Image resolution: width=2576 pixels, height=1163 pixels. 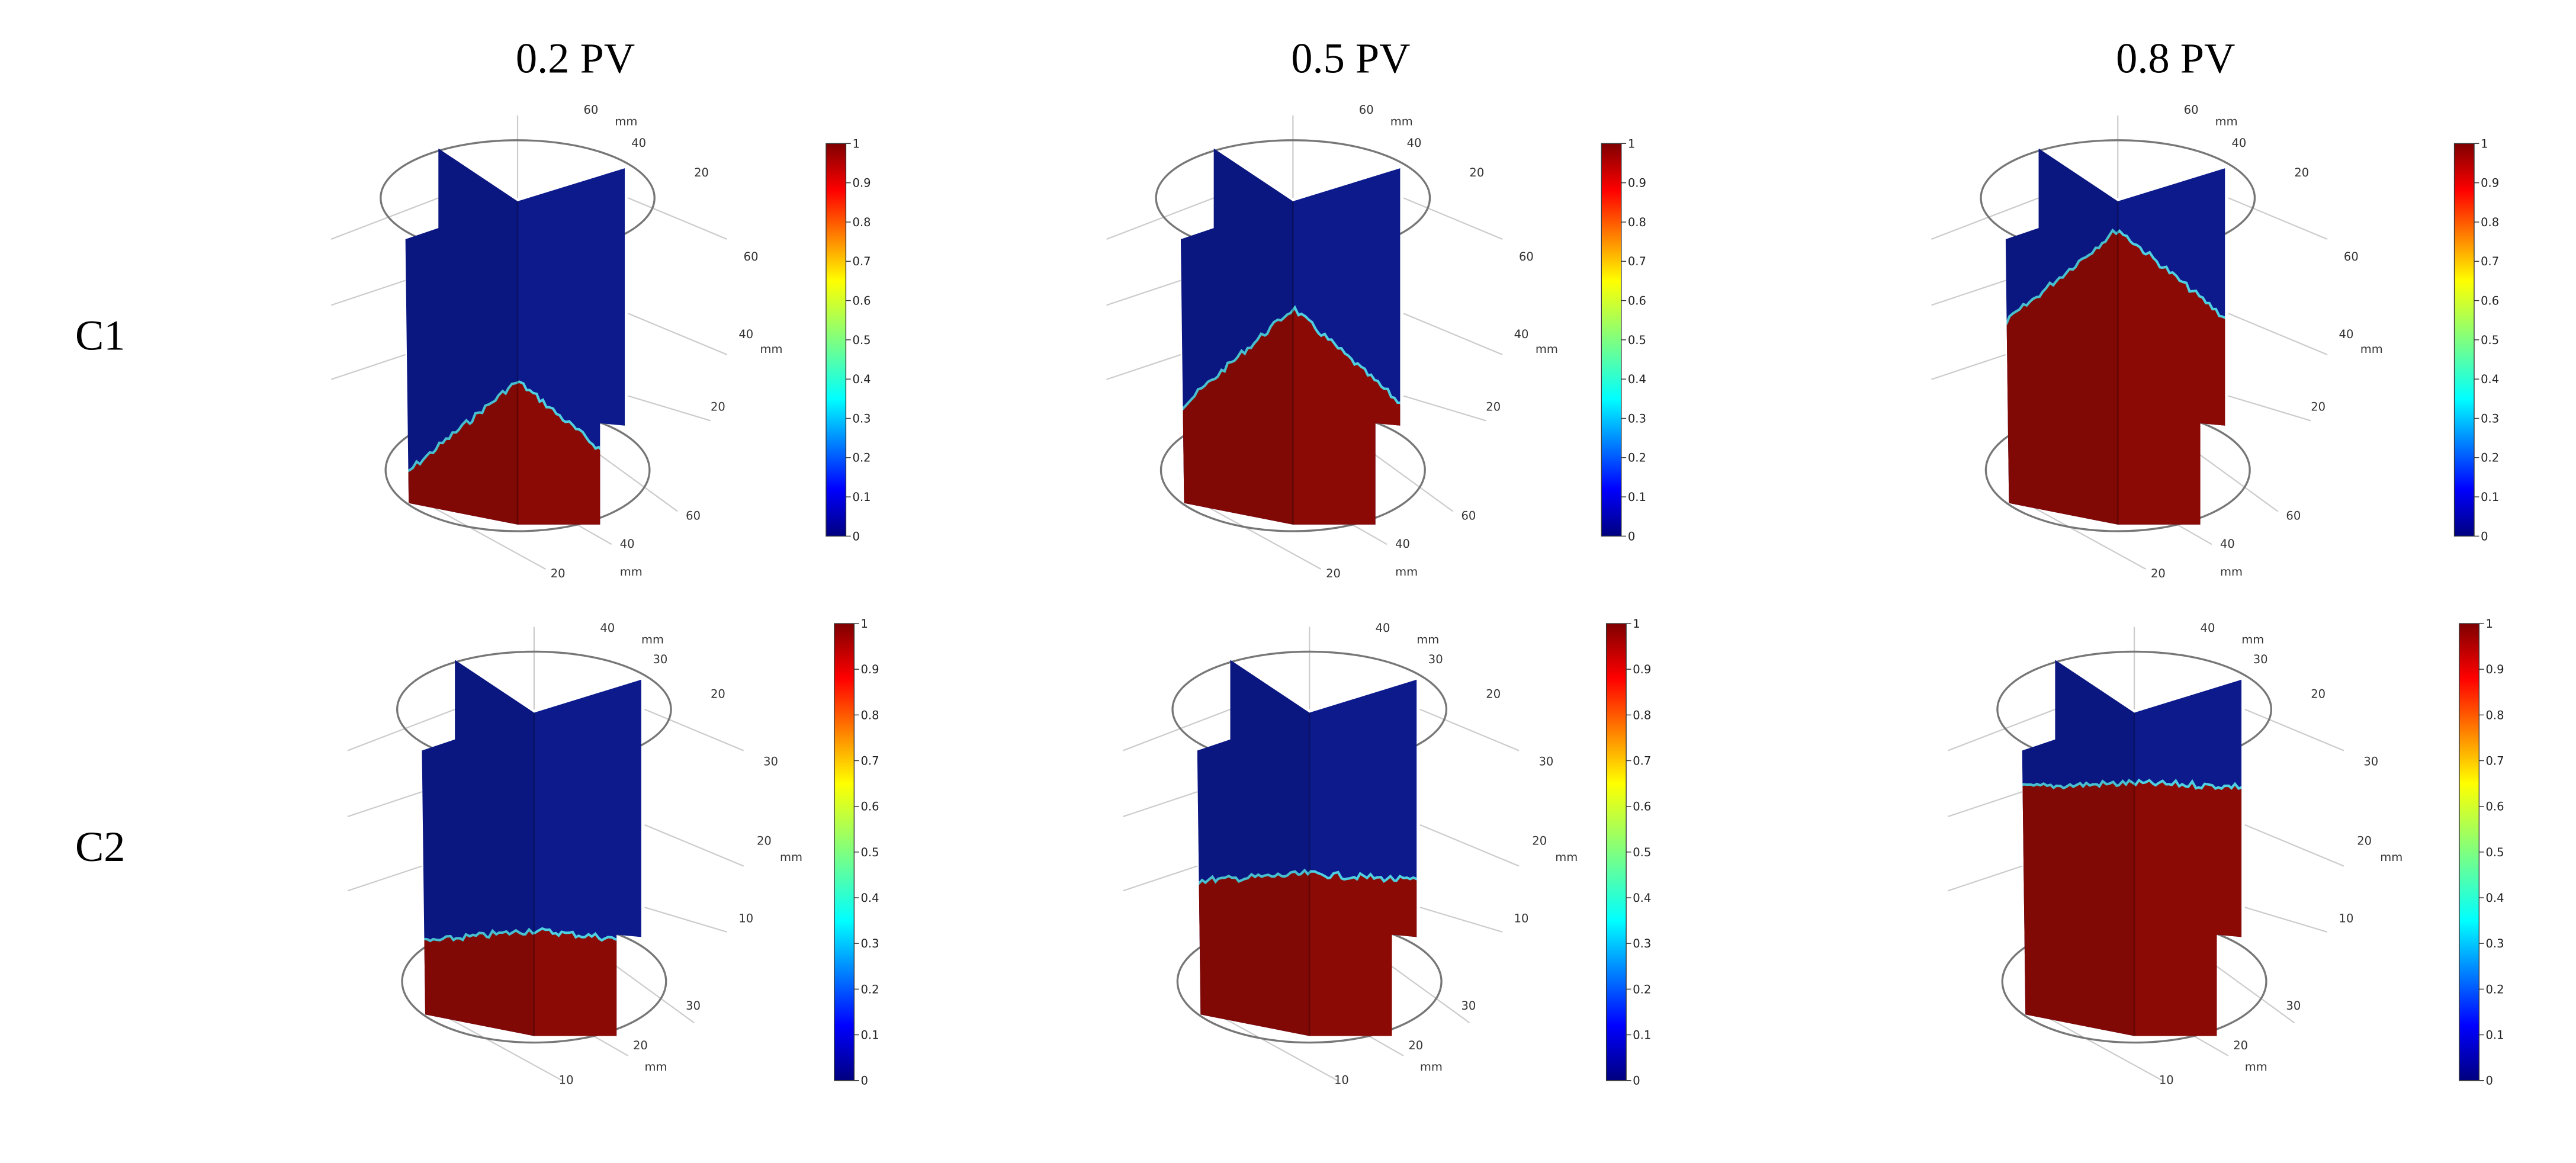 What do you see at coordinates (100, 335) in the screenshot?
I see `row-label: C1` at bounding box center [100, 335].